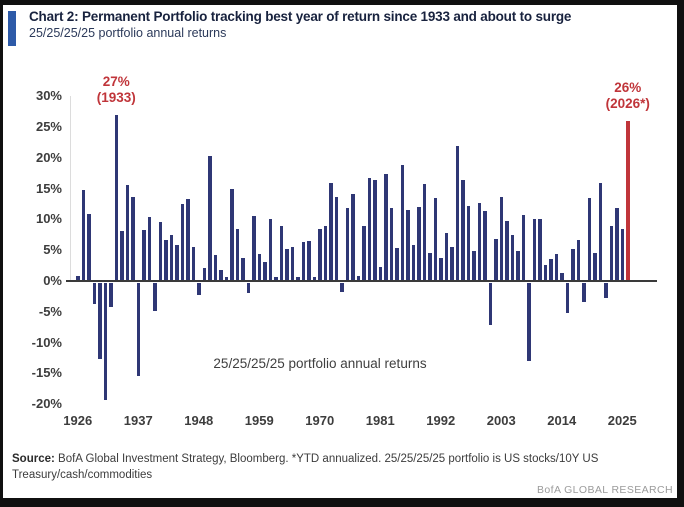  Describe the element at coordinates (402, 223) in the screenshot. I see `bar-1985` at that location.